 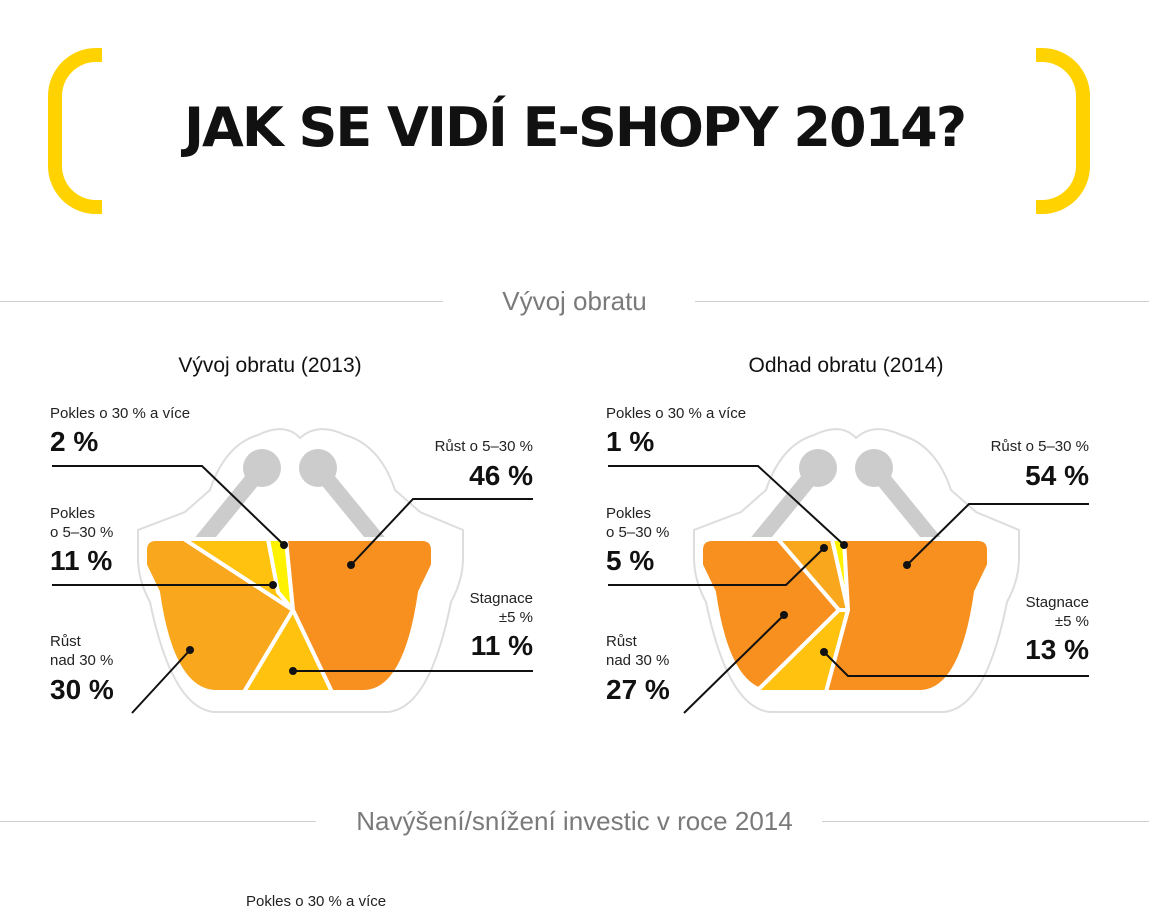 What do you see at coordinates (81, 560) in the screenshot?
I see `value-pokles-5-30: 11 %` at bounding box center [81, 560].